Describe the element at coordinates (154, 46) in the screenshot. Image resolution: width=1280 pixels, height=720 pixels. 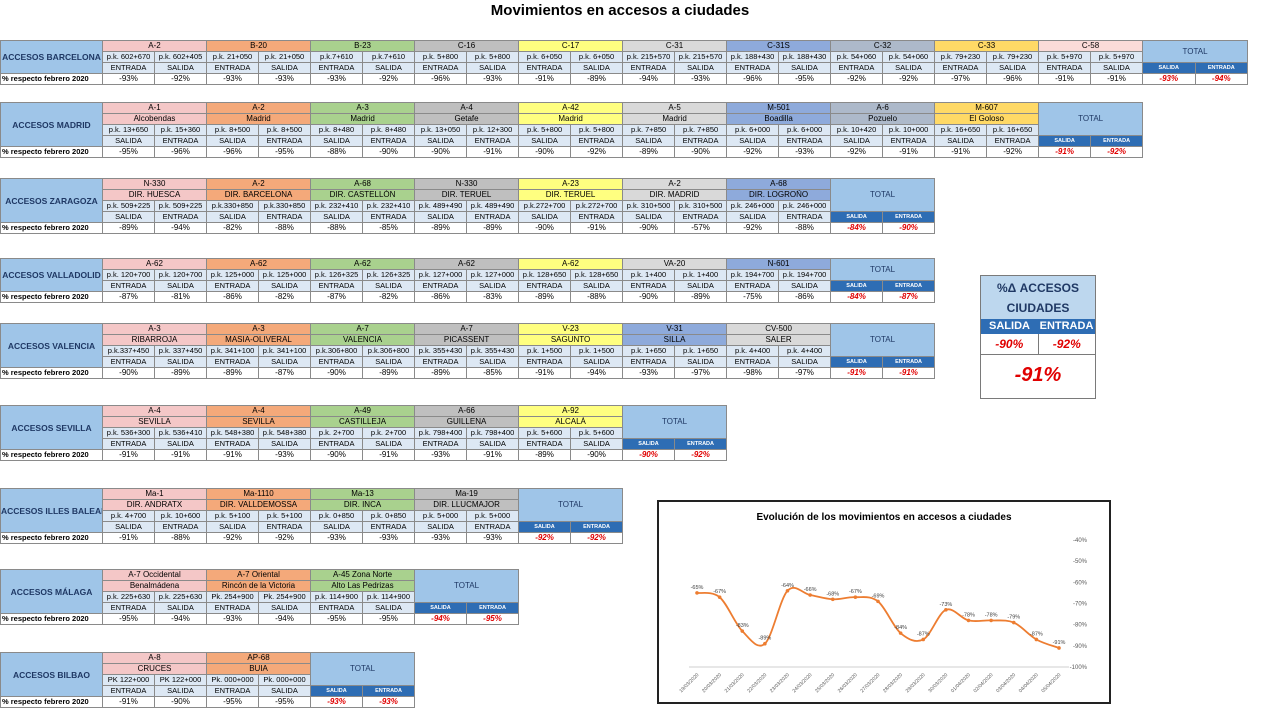
I see `road-name: A-2` at that location.